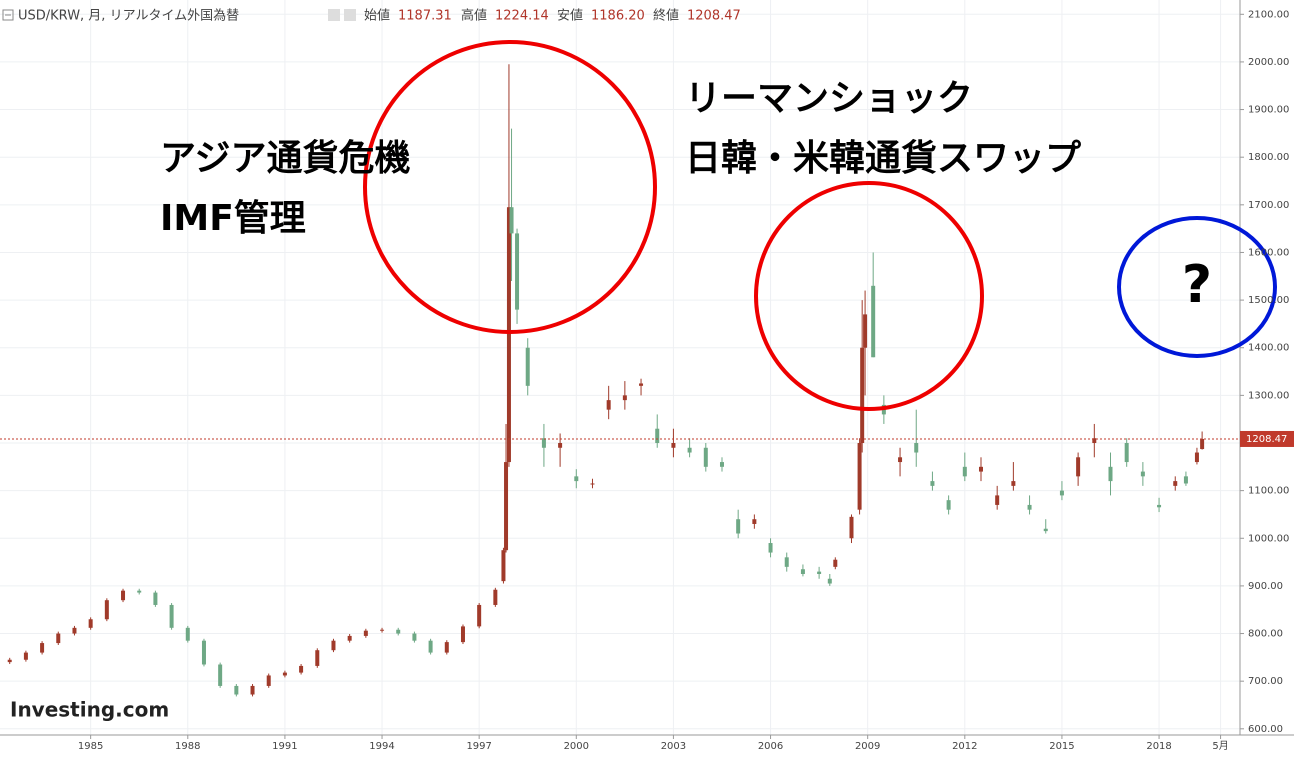  I want to click on x-tick-label: 2003, so click(673, 746).